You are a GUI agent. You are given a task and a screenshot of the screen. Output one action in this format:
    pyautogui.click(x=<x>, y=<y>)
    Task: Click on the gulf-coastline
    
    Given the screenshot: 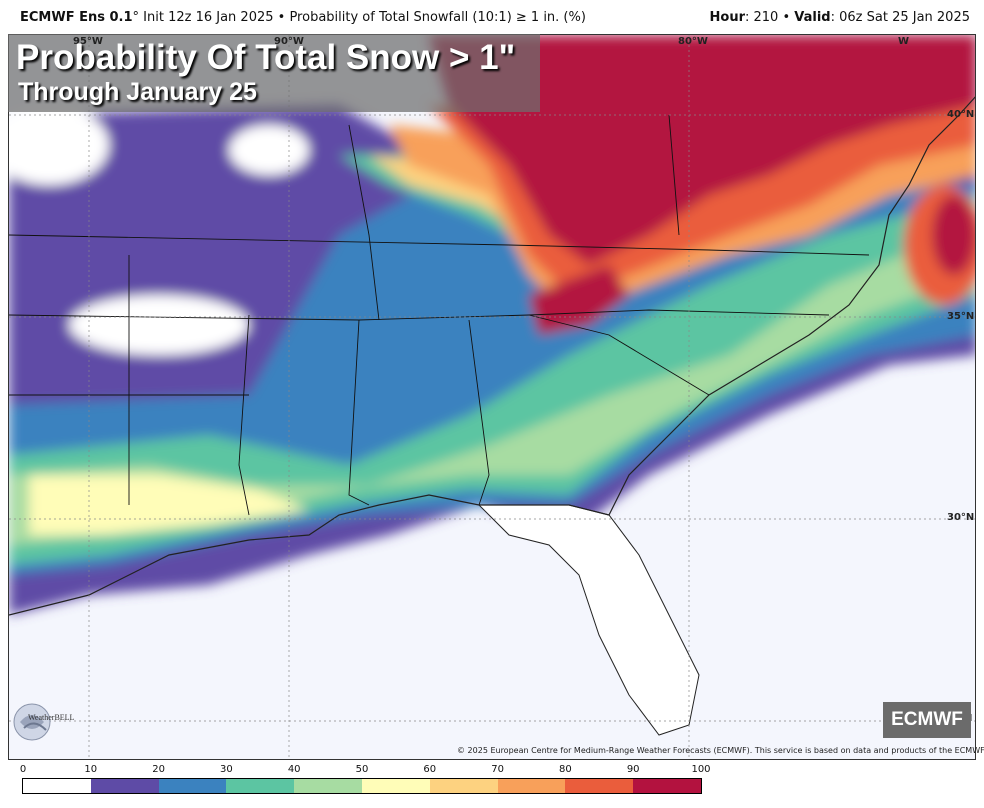 What is the action you would take?
    pyautogui.click(x=309, y=555)
    